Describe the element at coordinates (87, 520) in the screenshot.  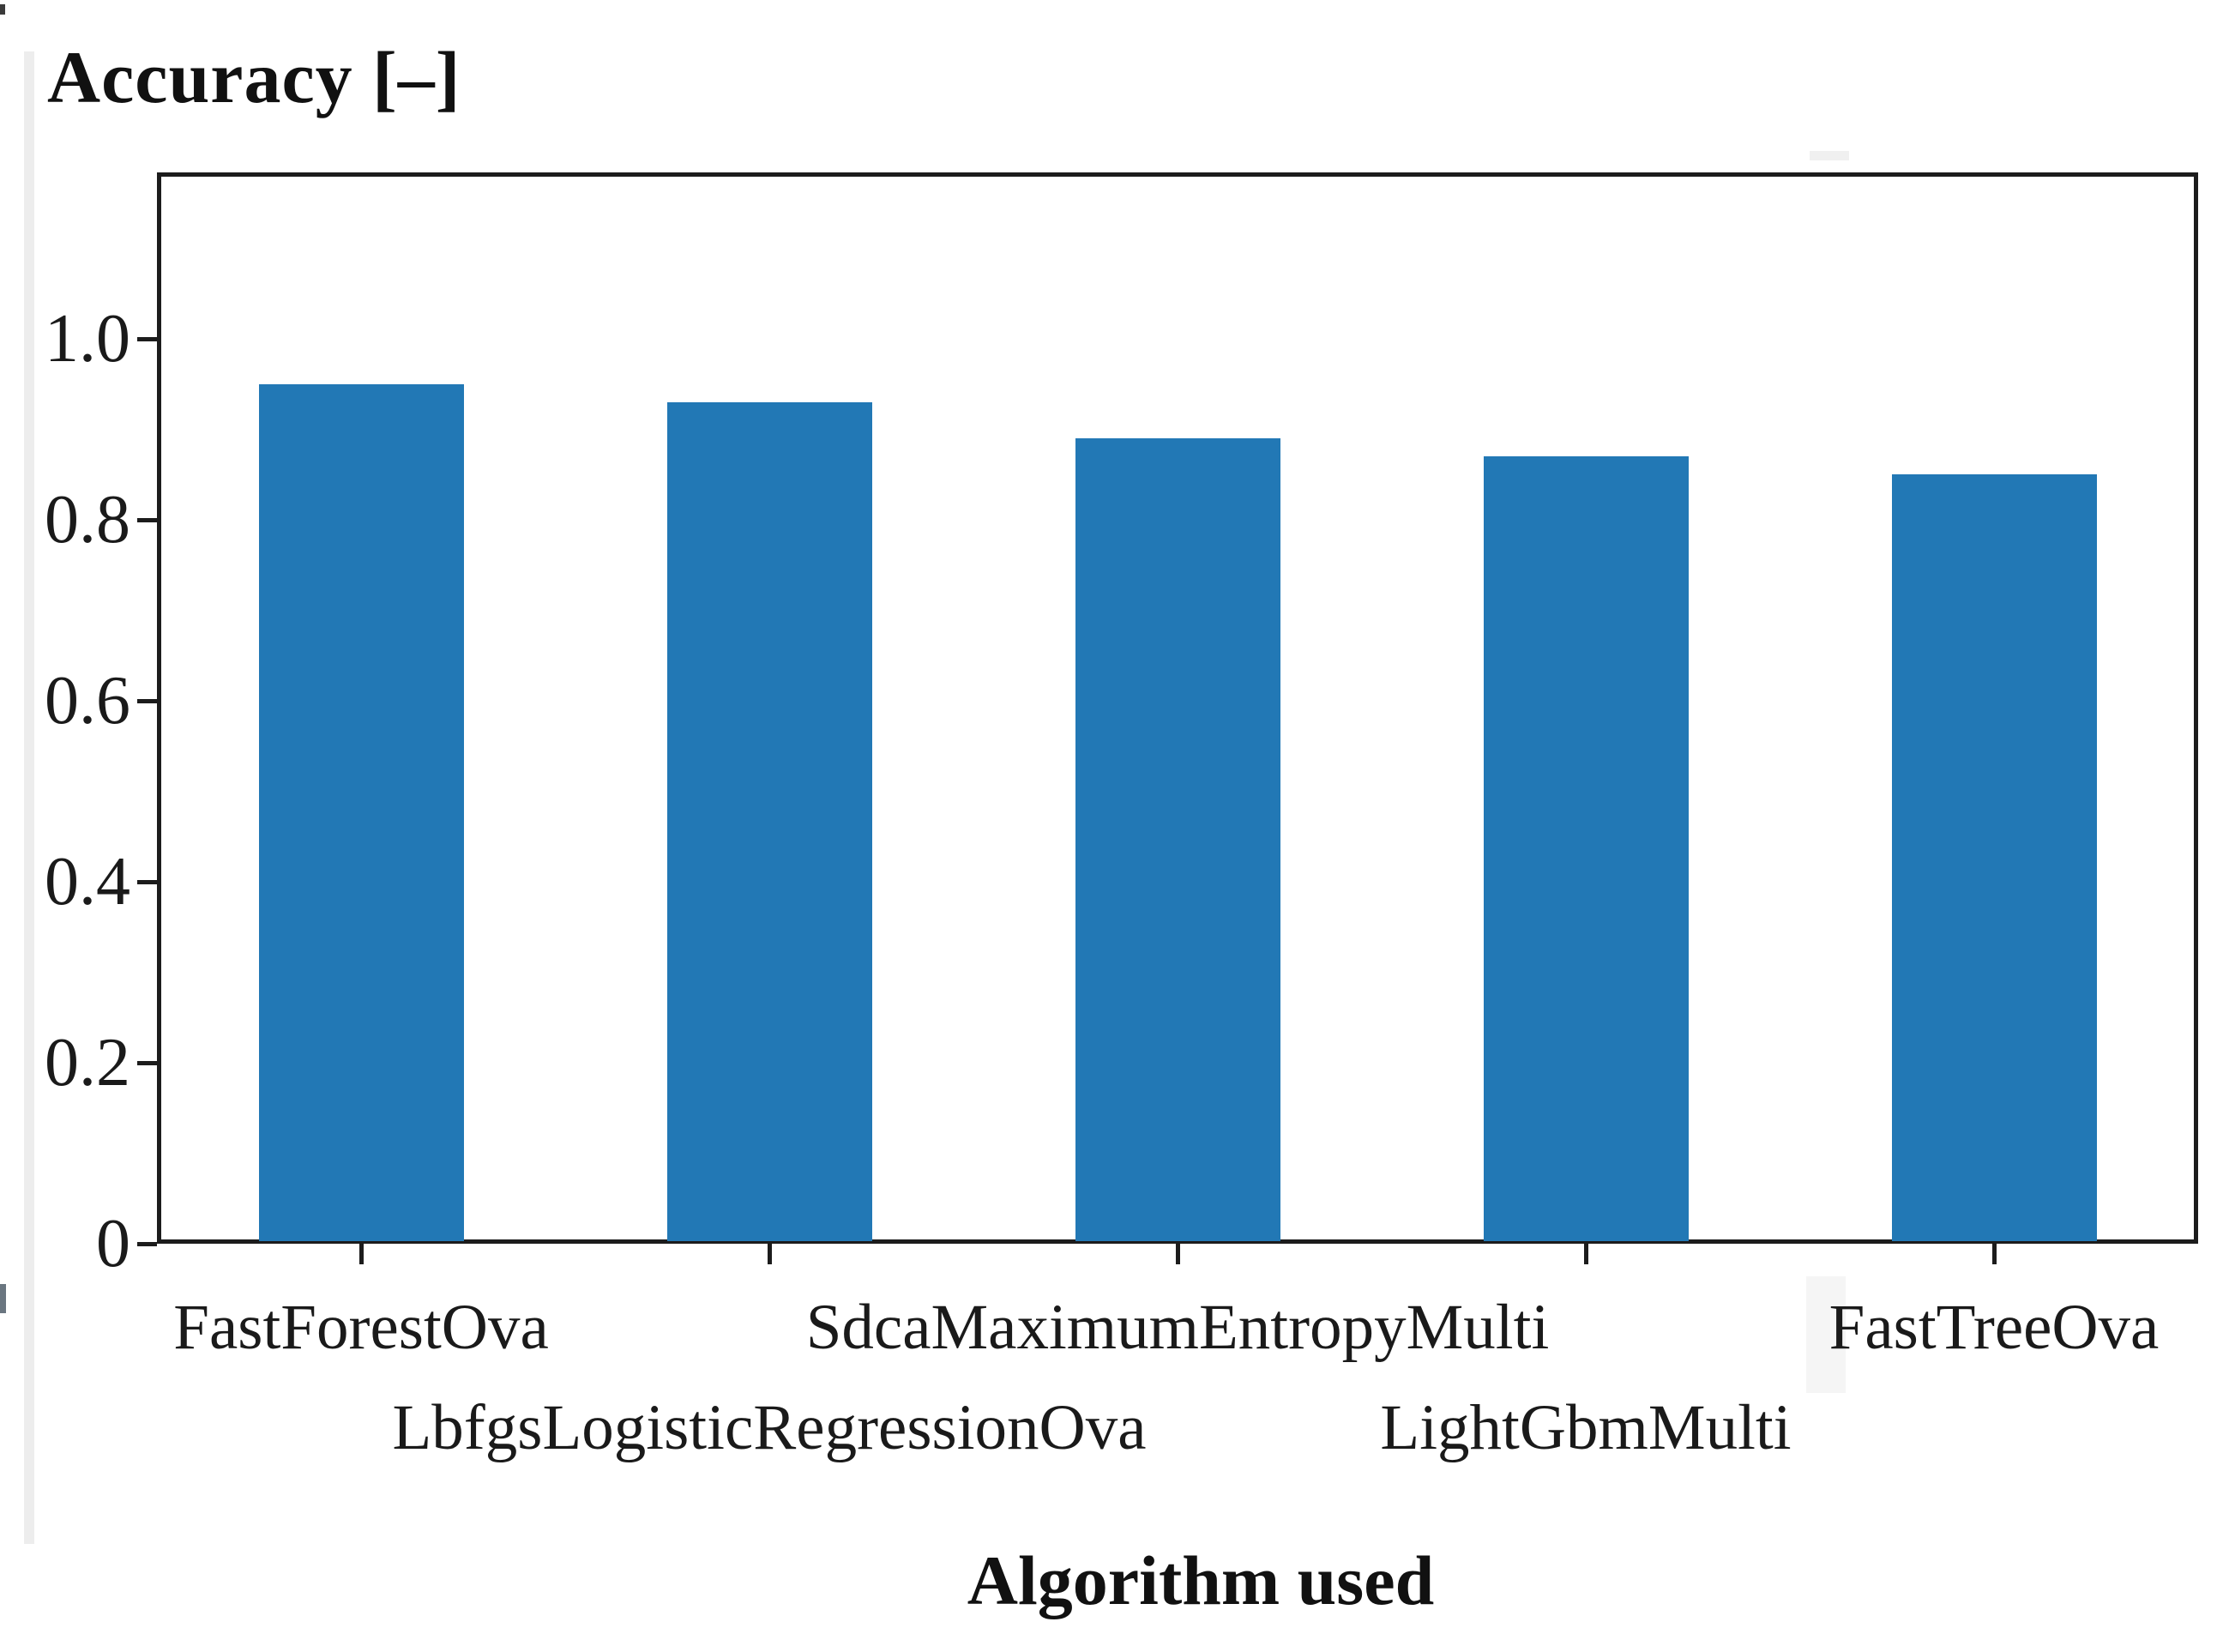
I see `y-tick-label: 0.8` at that location.